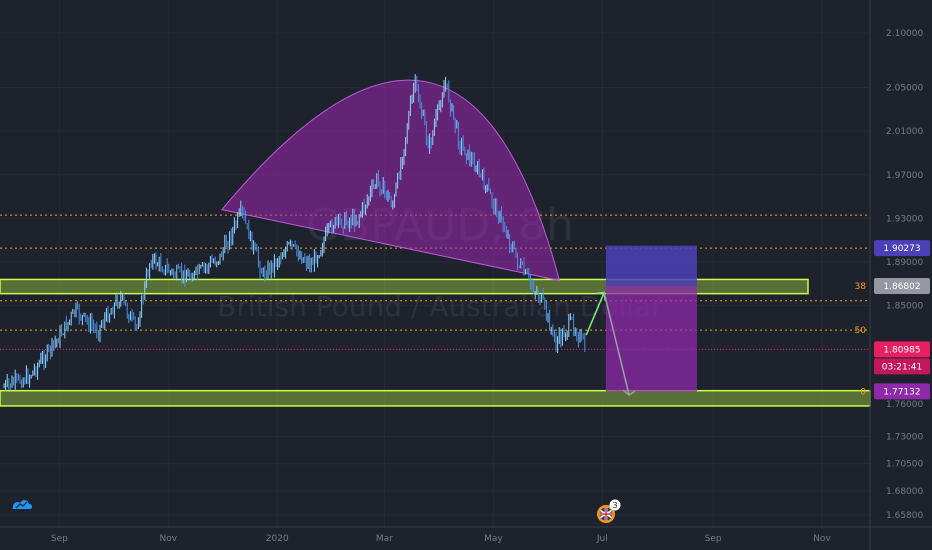 Image resolution: width=932 pixels, height=550 pixels. Describe the element at coordinates (435, 398) in the screenshot. I see `support-zone` at that location.